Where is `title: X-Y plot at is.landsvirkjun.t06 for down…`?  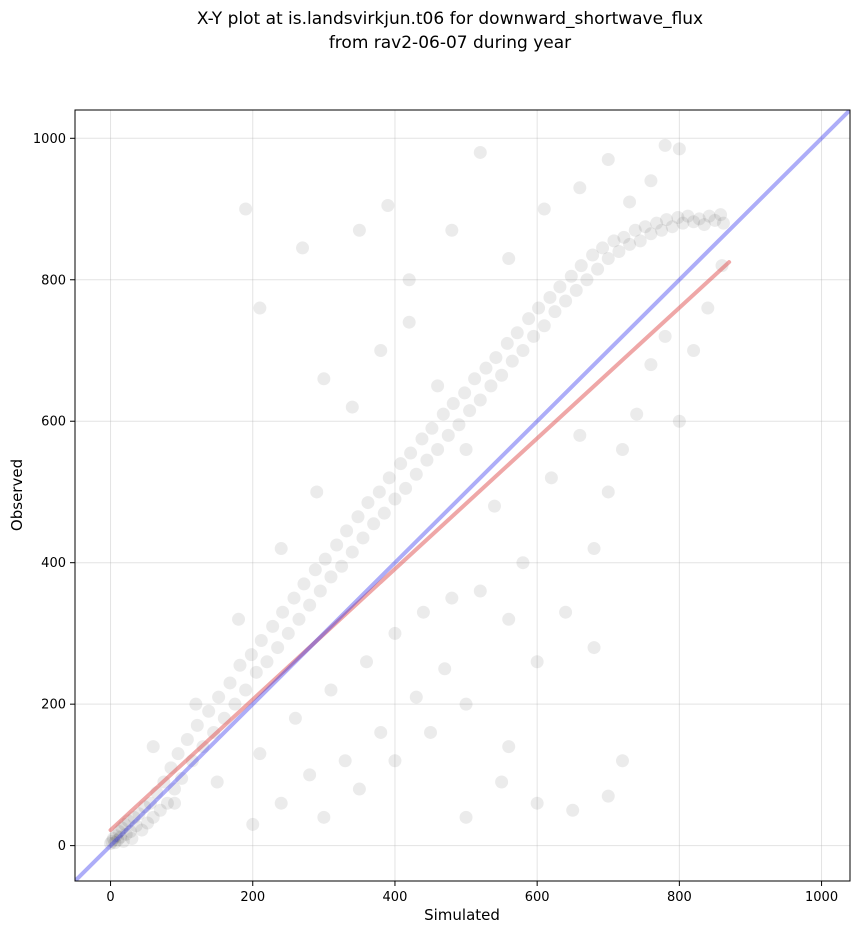 title: X-Y plot at is.landsvirkjun.t06 for down… is located at coordinates (450, 31).